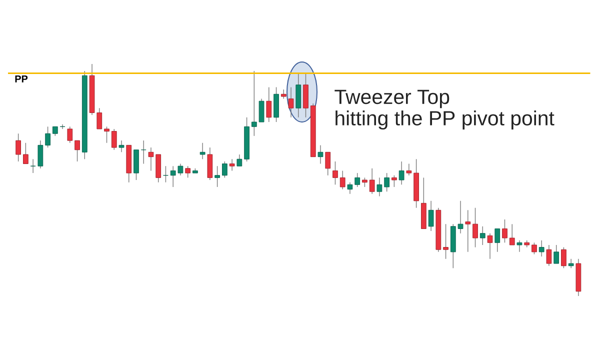  I want to click on annotation: hitting the PP pivot point, so click(445, 120).